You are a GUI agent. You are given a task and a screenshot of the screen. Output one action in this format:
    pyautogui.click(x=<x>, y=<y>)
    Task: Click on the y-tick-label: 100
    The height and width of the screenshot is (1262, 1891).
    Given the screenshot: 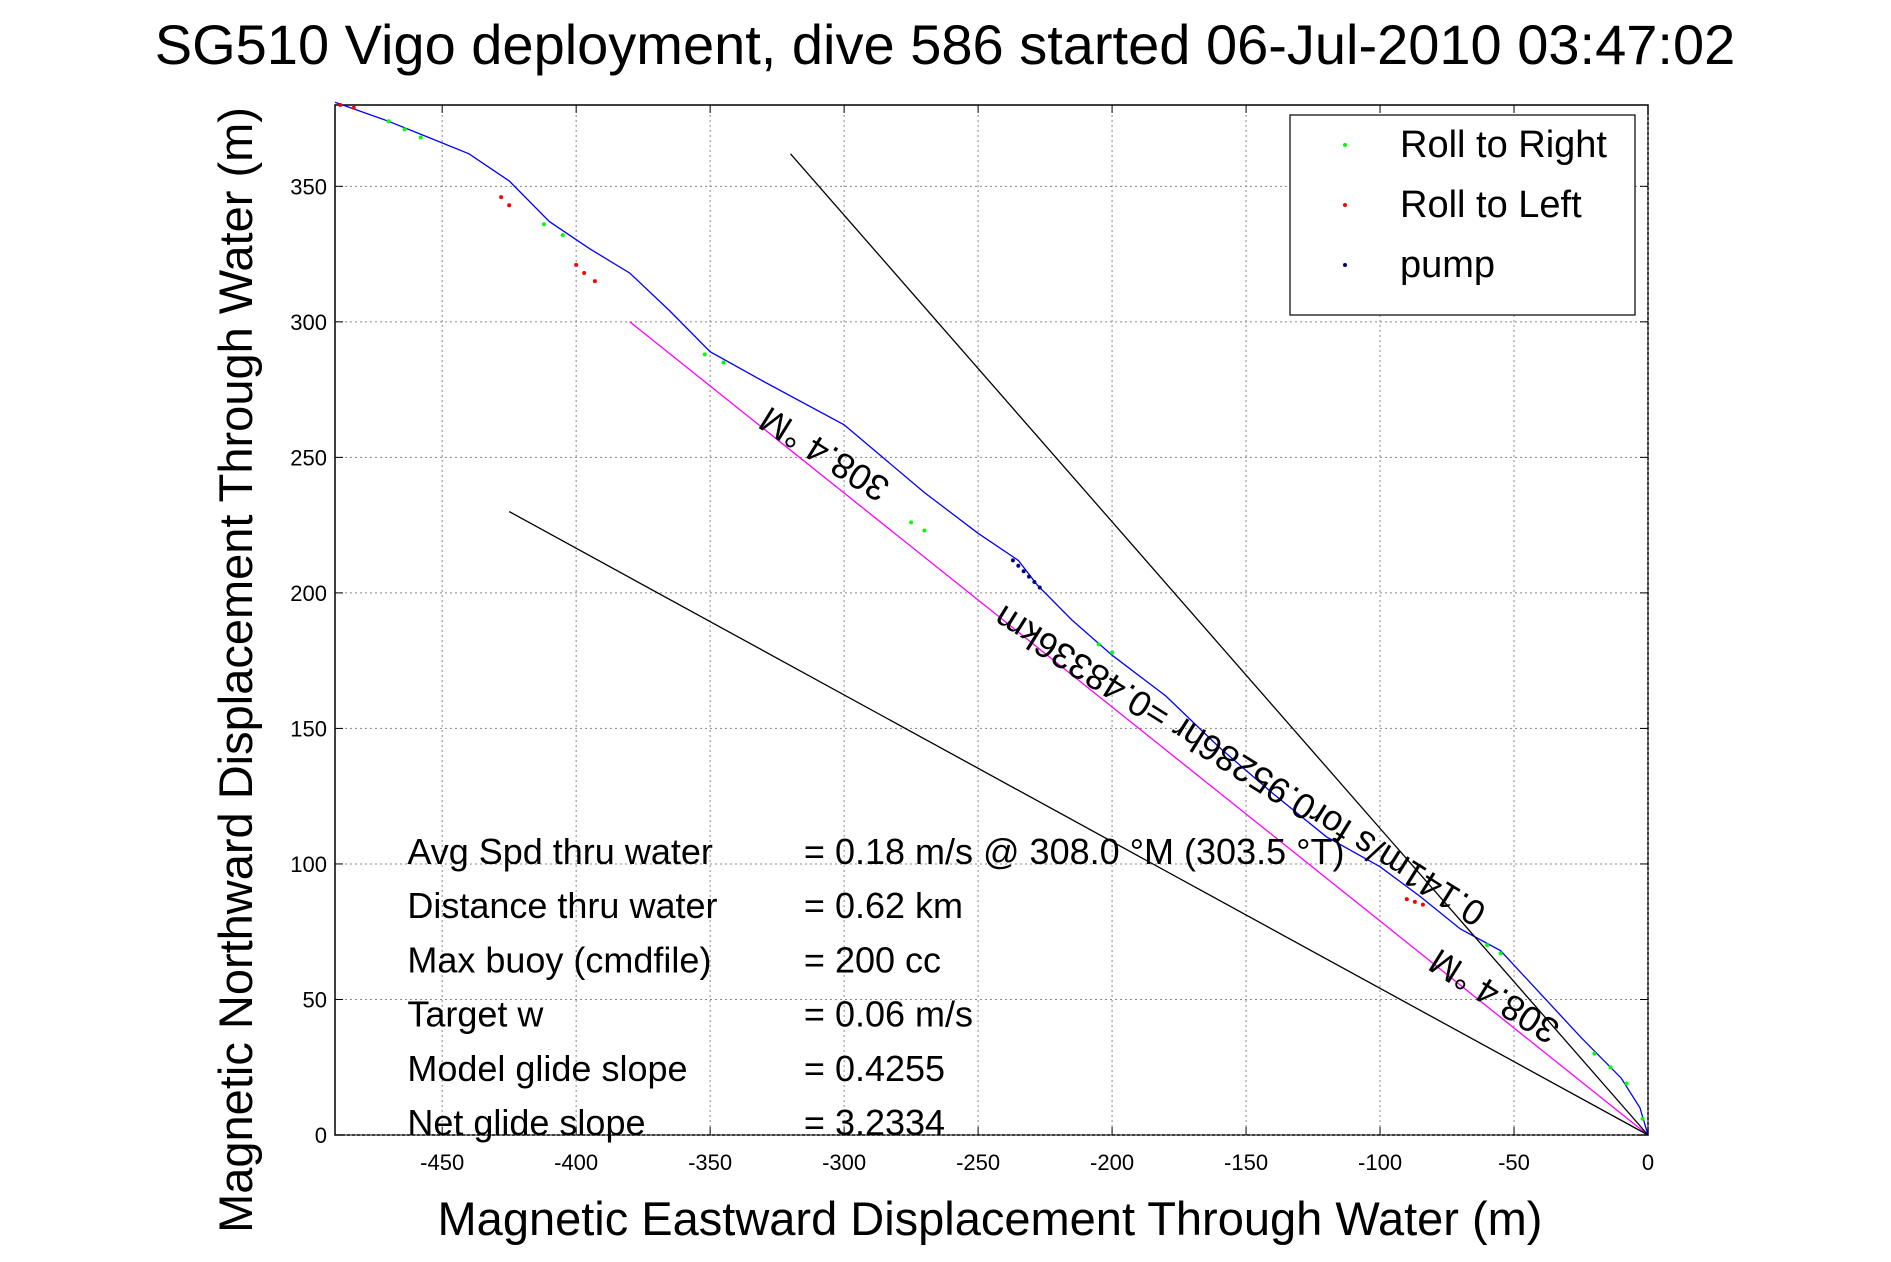 What is the action you would take?
    pyautogui.click(x=308, y=864)
    